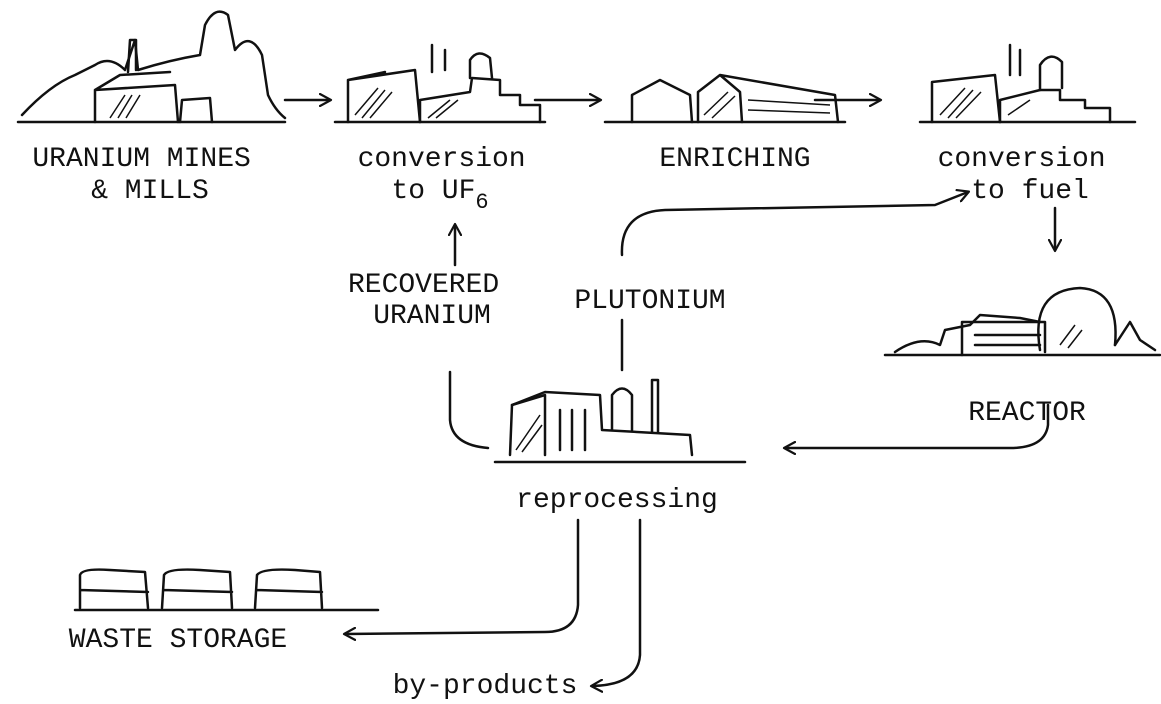  What do you see at coordinates (1027, 413) in the screenshot?
I see `node-label: REACTOR` at bounding box center [1027, 413].